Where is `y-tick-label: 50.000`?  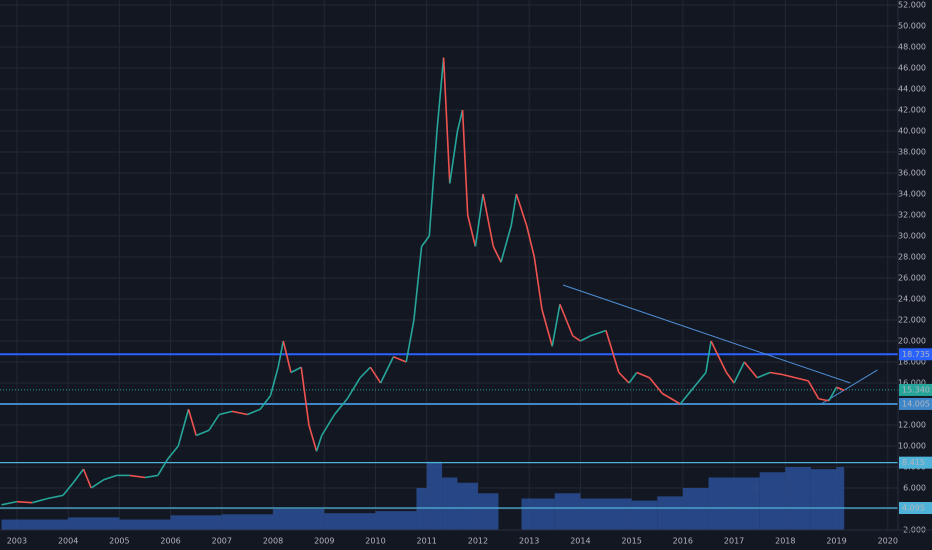
y-tick-label: 50.000 is located at coordinates (912, 26).